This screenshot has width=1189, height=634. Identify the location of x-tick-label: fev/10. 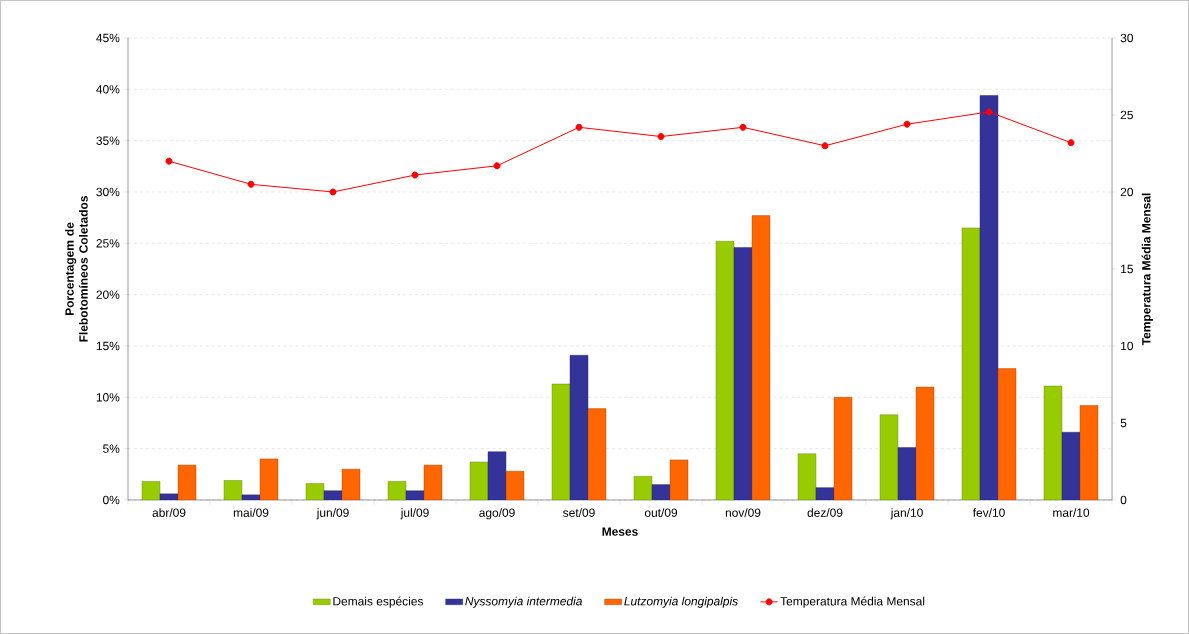
(988, 512).